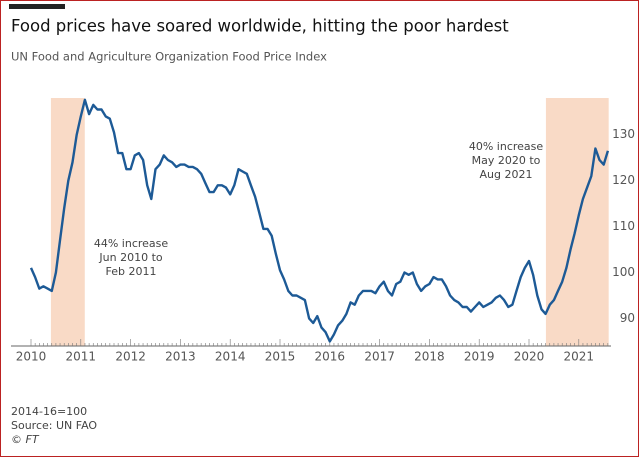 This screenshot has height=457, width=639. What do you see at coordinates (31, 357) in the screenshot?
I see `x-tick-label: 2010` at bounding box center [31, 357].